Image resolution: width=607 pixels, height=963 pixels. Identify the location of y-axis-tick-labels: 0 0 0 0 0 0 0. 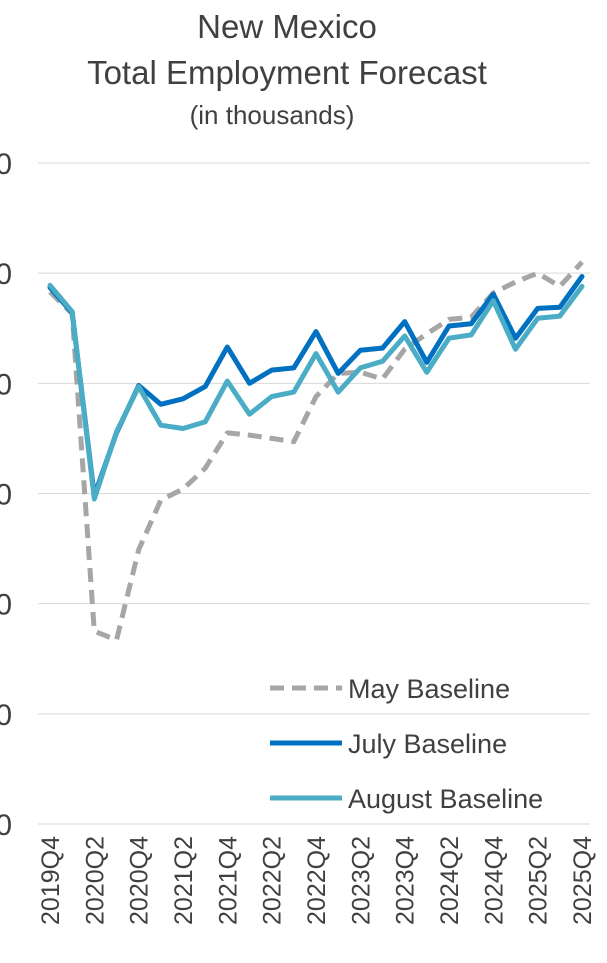
(6, 495).